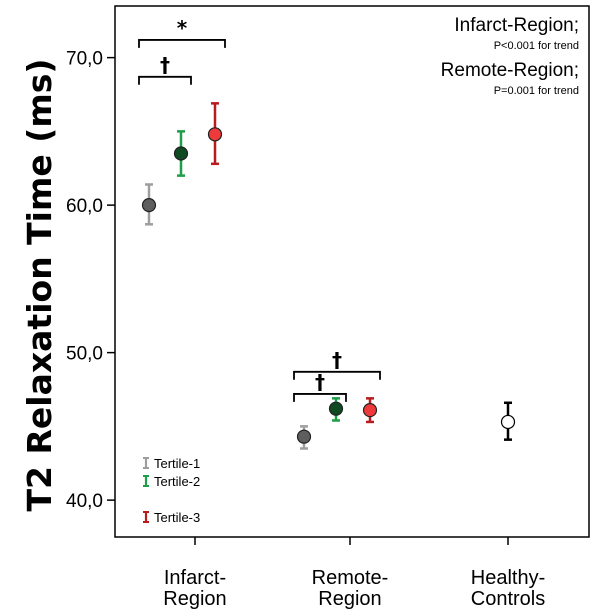  Describe the element at coordinates (39, 285) in the screenshot. I see `y-axis-label: T2 Relaxation Time (ms)` at that location.